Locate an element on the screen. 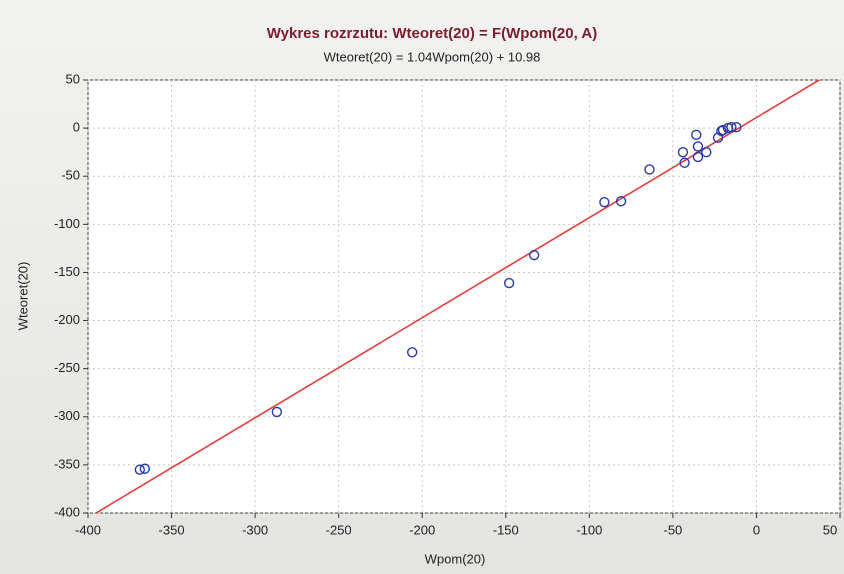 Image resolution: width=844 pixels, height=574 pixels. y-tick-label: 0 is located at coordinates (76, 127).